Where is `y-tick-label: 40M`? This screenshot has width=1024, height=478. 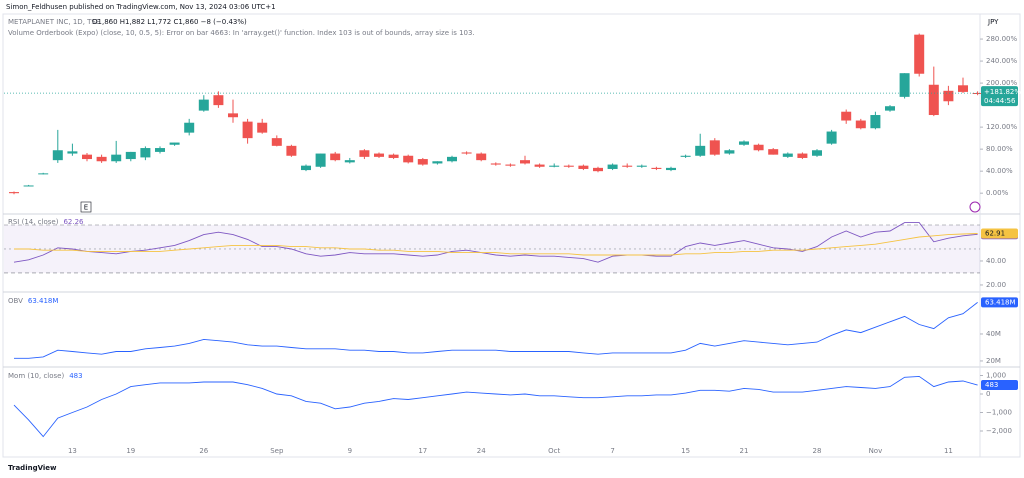
y-tick-label: 40M is located at coordinates (993, 334).